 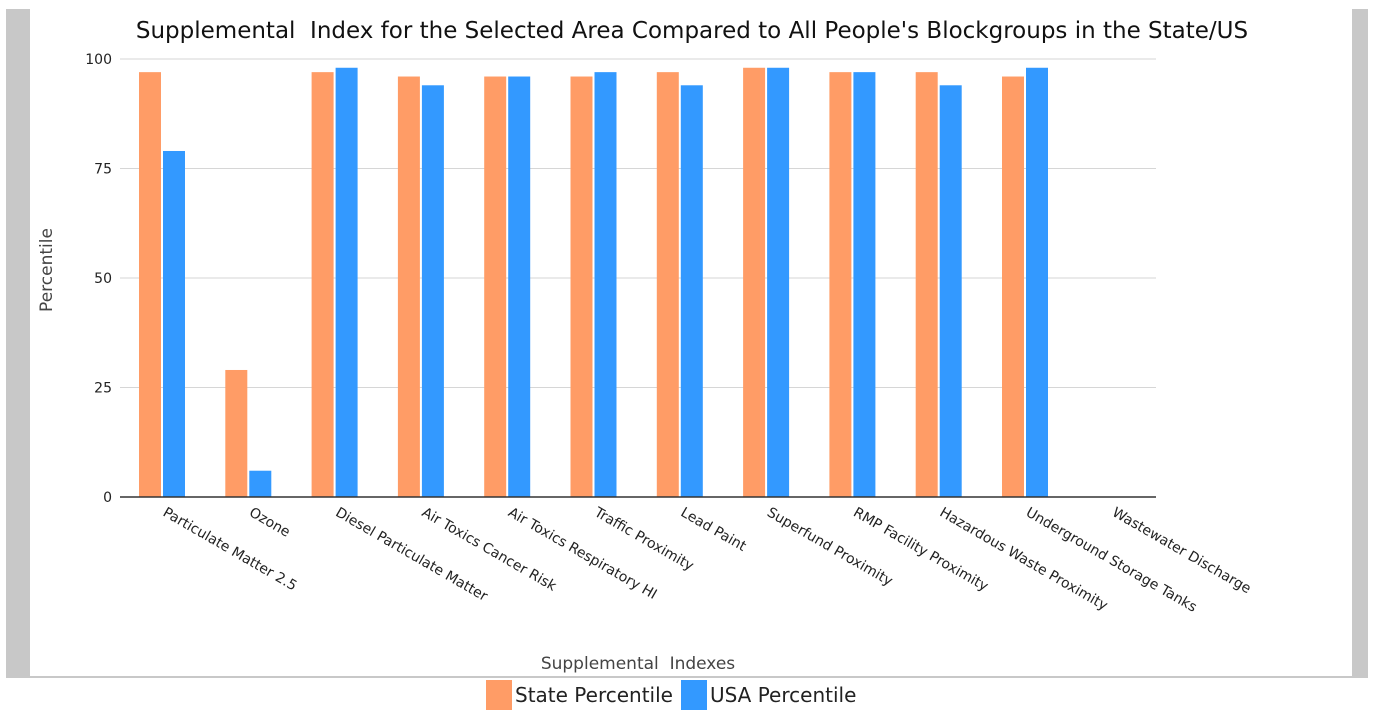 What do you see at coordinates (1024, 559) in the screenshot?
I see `x-tick-label: Hazardous Waste Proximity` at bounding box center [1024, 559].